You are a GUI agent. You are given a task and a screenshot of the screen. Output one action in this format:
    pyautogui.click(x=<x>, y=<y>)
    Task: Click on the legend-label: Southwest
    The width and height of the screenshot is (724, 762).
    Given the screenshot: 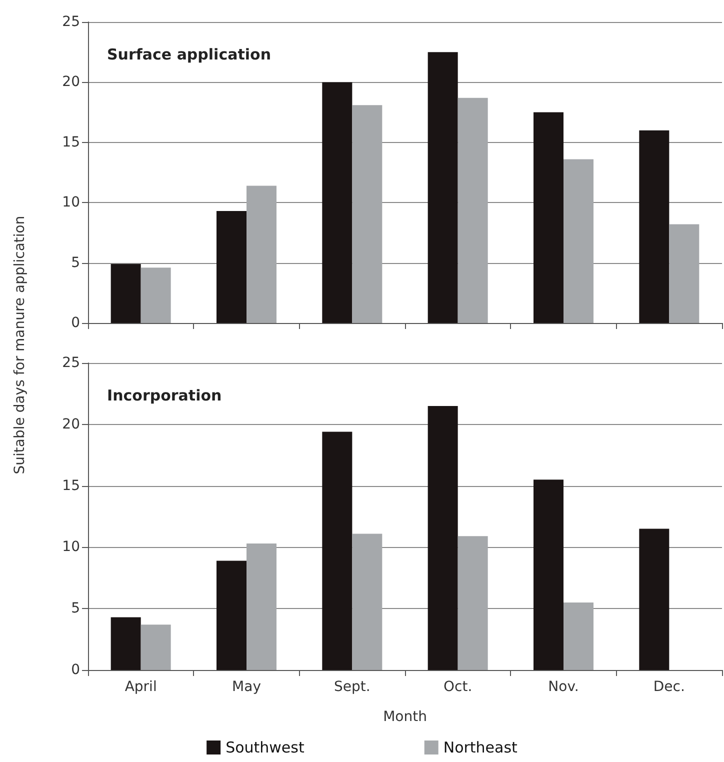 What is the action you would take?
    pyautogui.click(x=265, y=747)
    